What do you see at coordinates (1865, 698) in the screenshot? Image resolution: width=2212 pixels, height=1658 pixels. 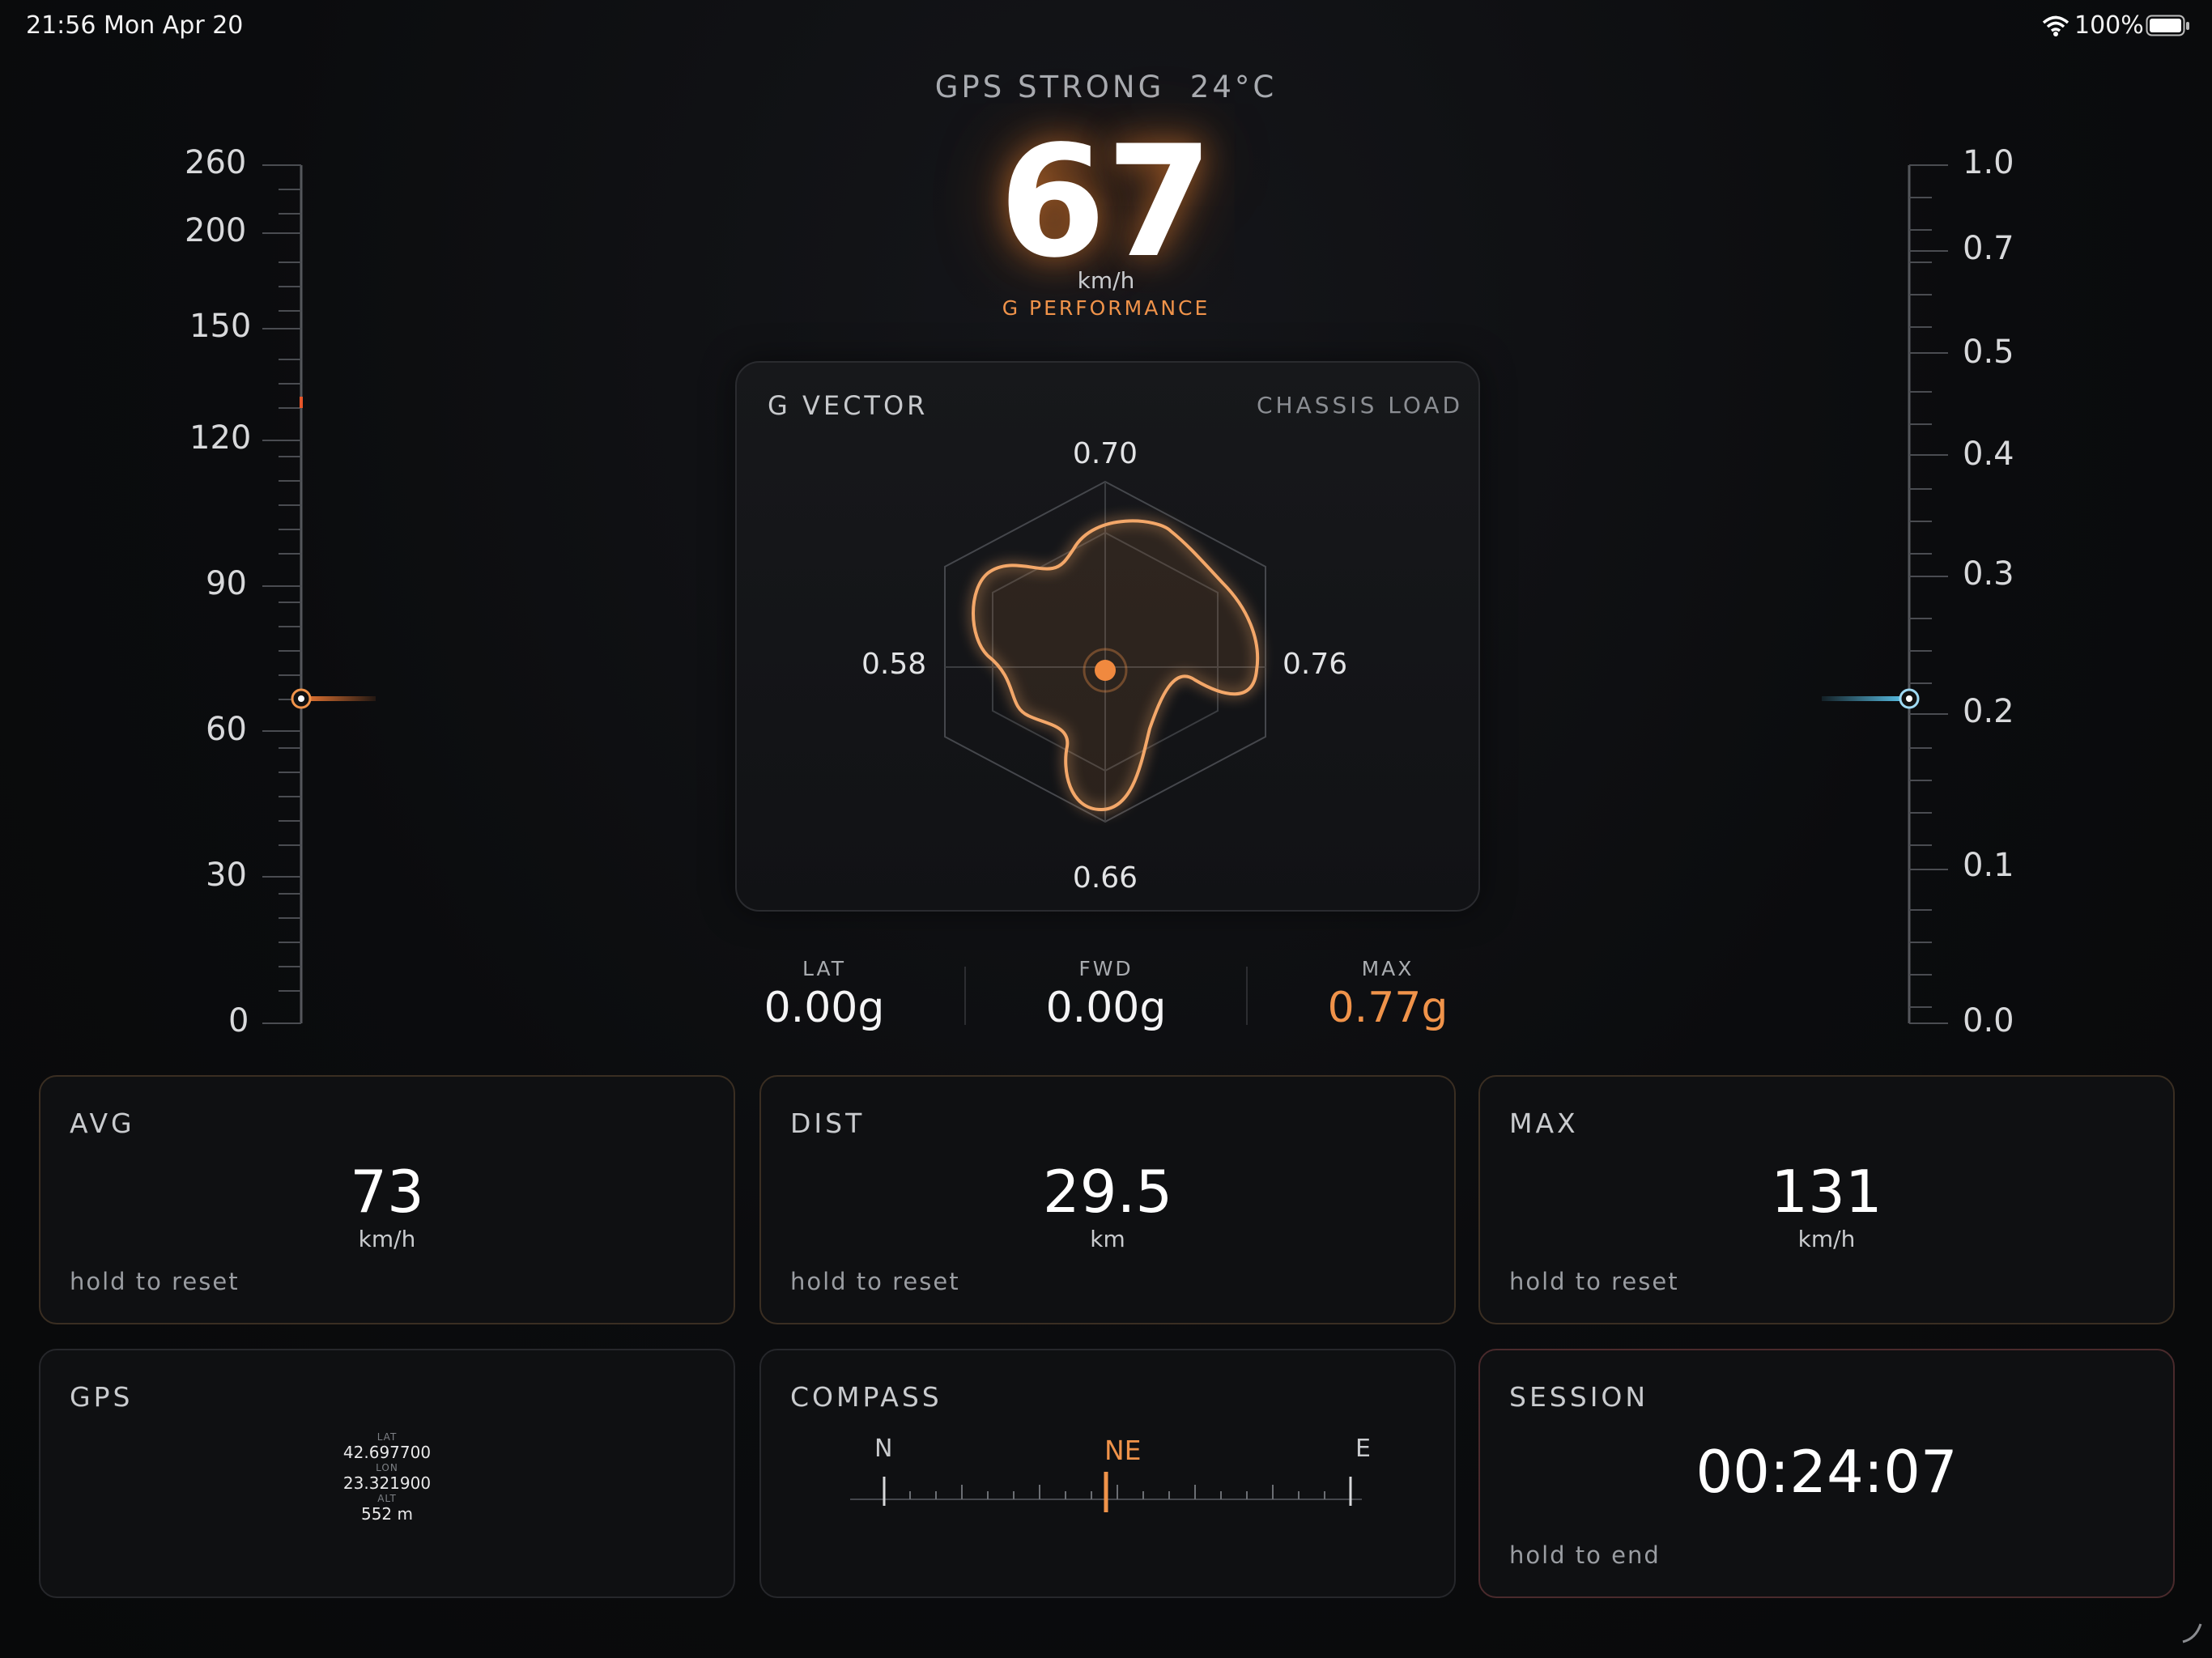 I see `g-gauge-marker-line` at bounding box center [1865, 698].